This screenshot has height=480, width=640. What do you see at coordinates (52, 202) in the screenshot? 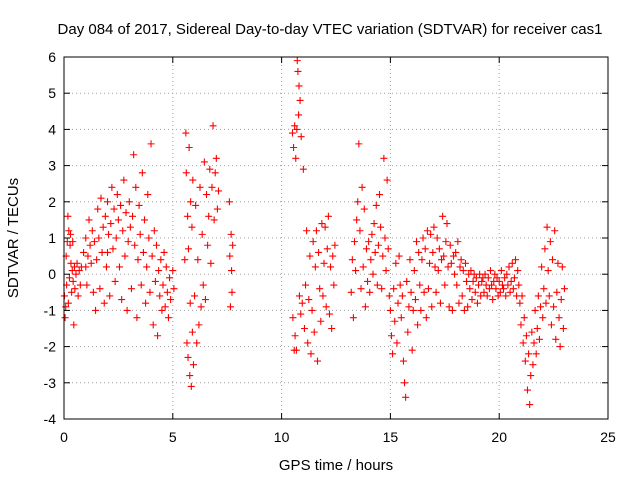
I see `y-tick-label: 2` at bounding box center [52, 202].